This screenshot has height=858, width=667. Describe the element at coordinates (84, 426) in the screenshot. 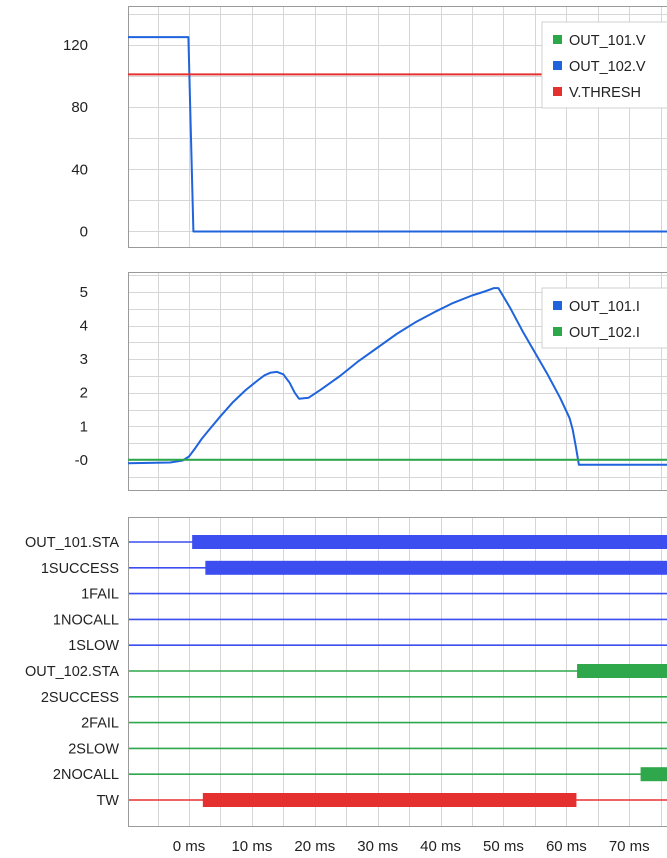

I see `y-tick-label: 1` at that location.